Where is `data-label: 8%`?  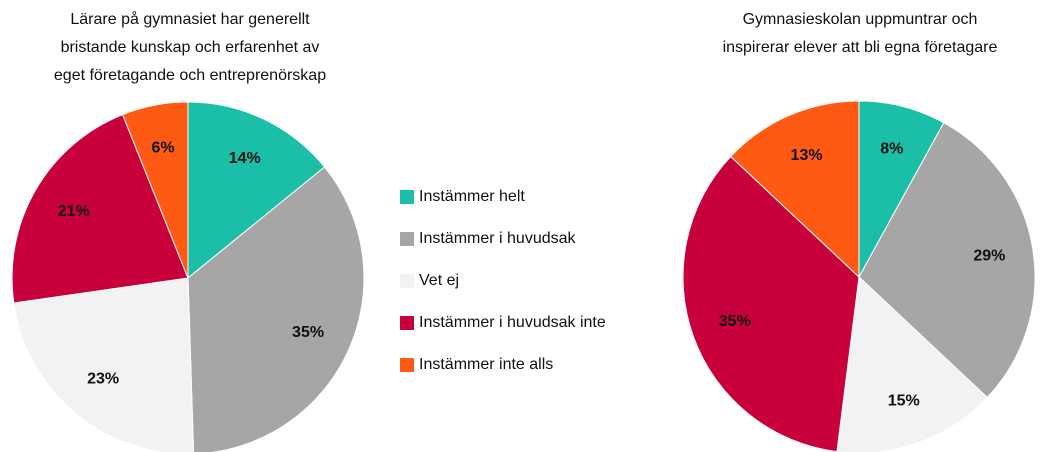 data-label: 8% is located at coordinates (891, 148).